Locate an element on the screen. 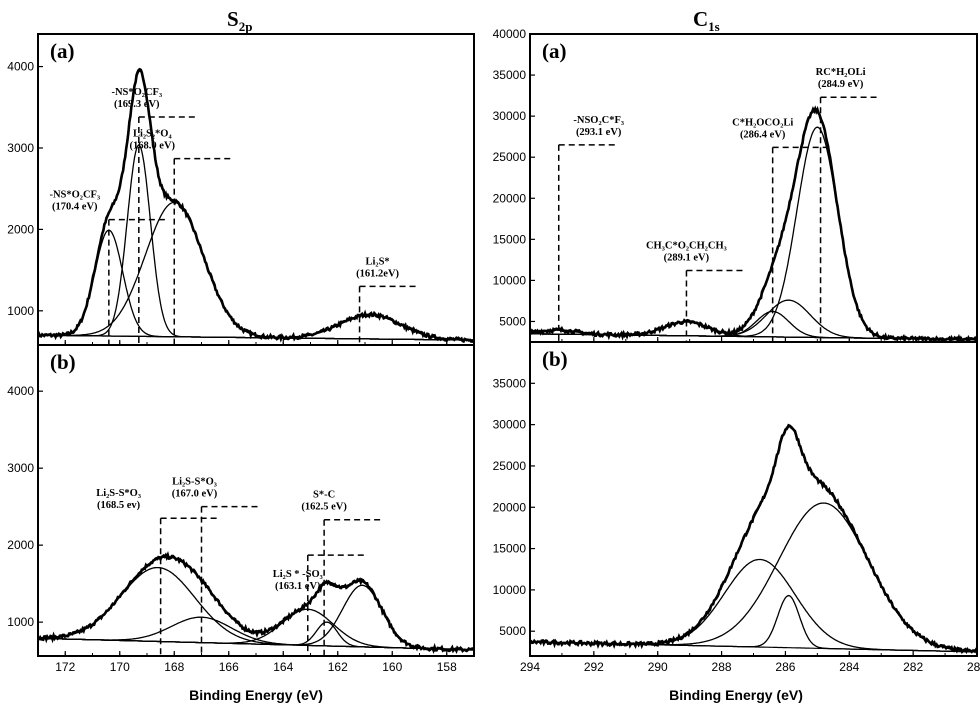  x-tick-label: 162 is located at coordinates (338, 667).